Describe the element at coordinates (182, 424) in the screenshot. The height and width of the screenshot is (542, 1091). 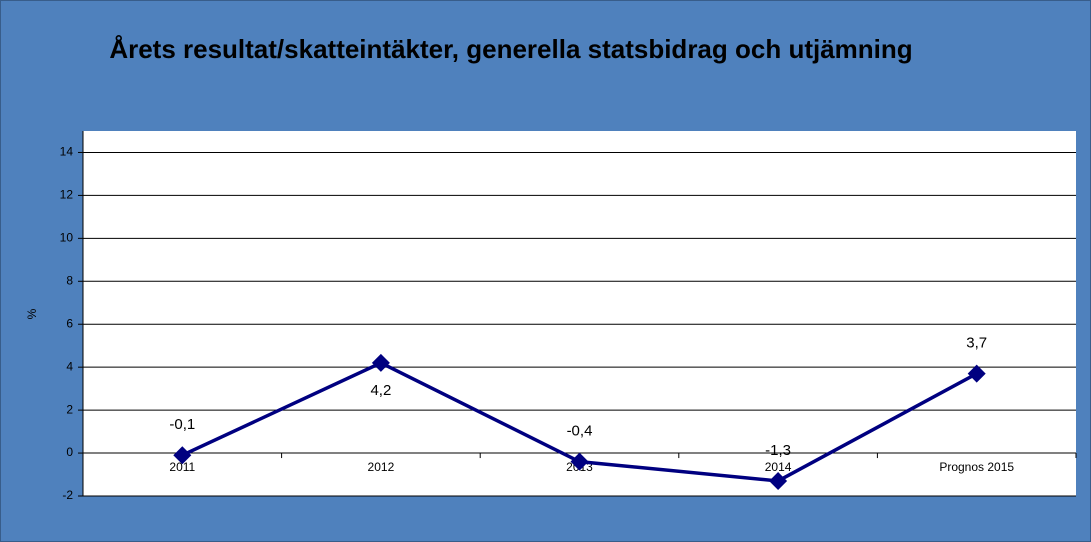
I see `data-label: -0,1` at that location.